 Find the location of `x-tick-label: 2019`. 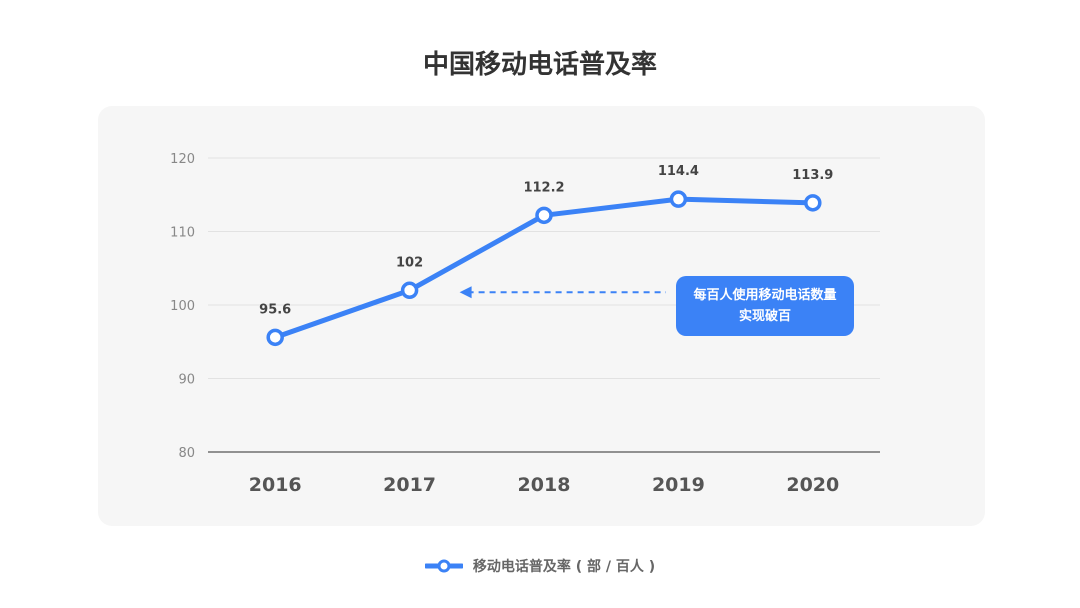

x-tick-label: 2019 is located at coordinates (678, 485).